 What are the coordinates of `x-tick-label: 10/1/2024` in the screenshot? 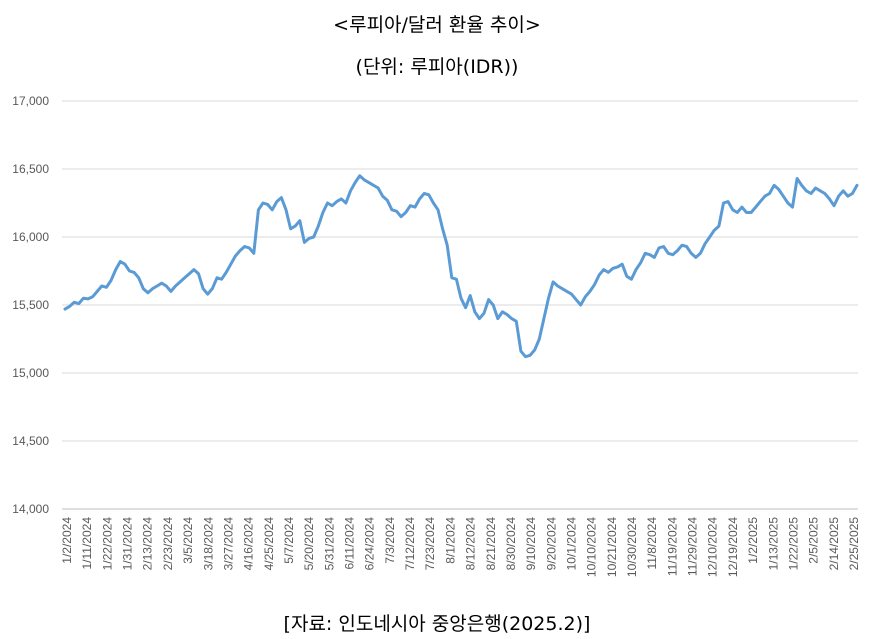 It's located at (571, 544).